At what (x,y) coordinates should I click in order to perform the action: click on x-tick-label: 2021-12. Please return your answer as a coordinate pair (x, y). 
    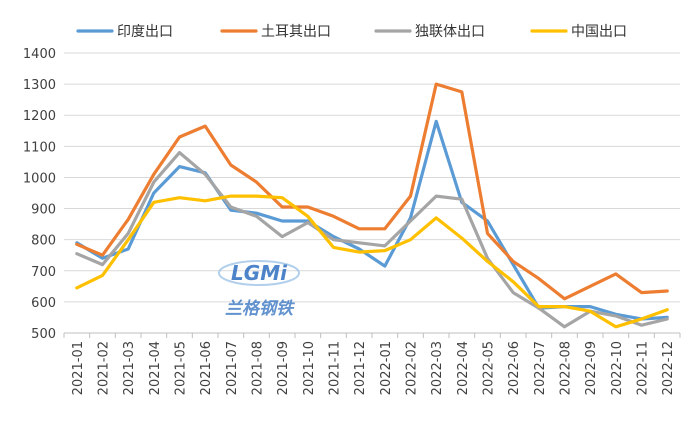
    Looking at the image, I should click on (360, 368).